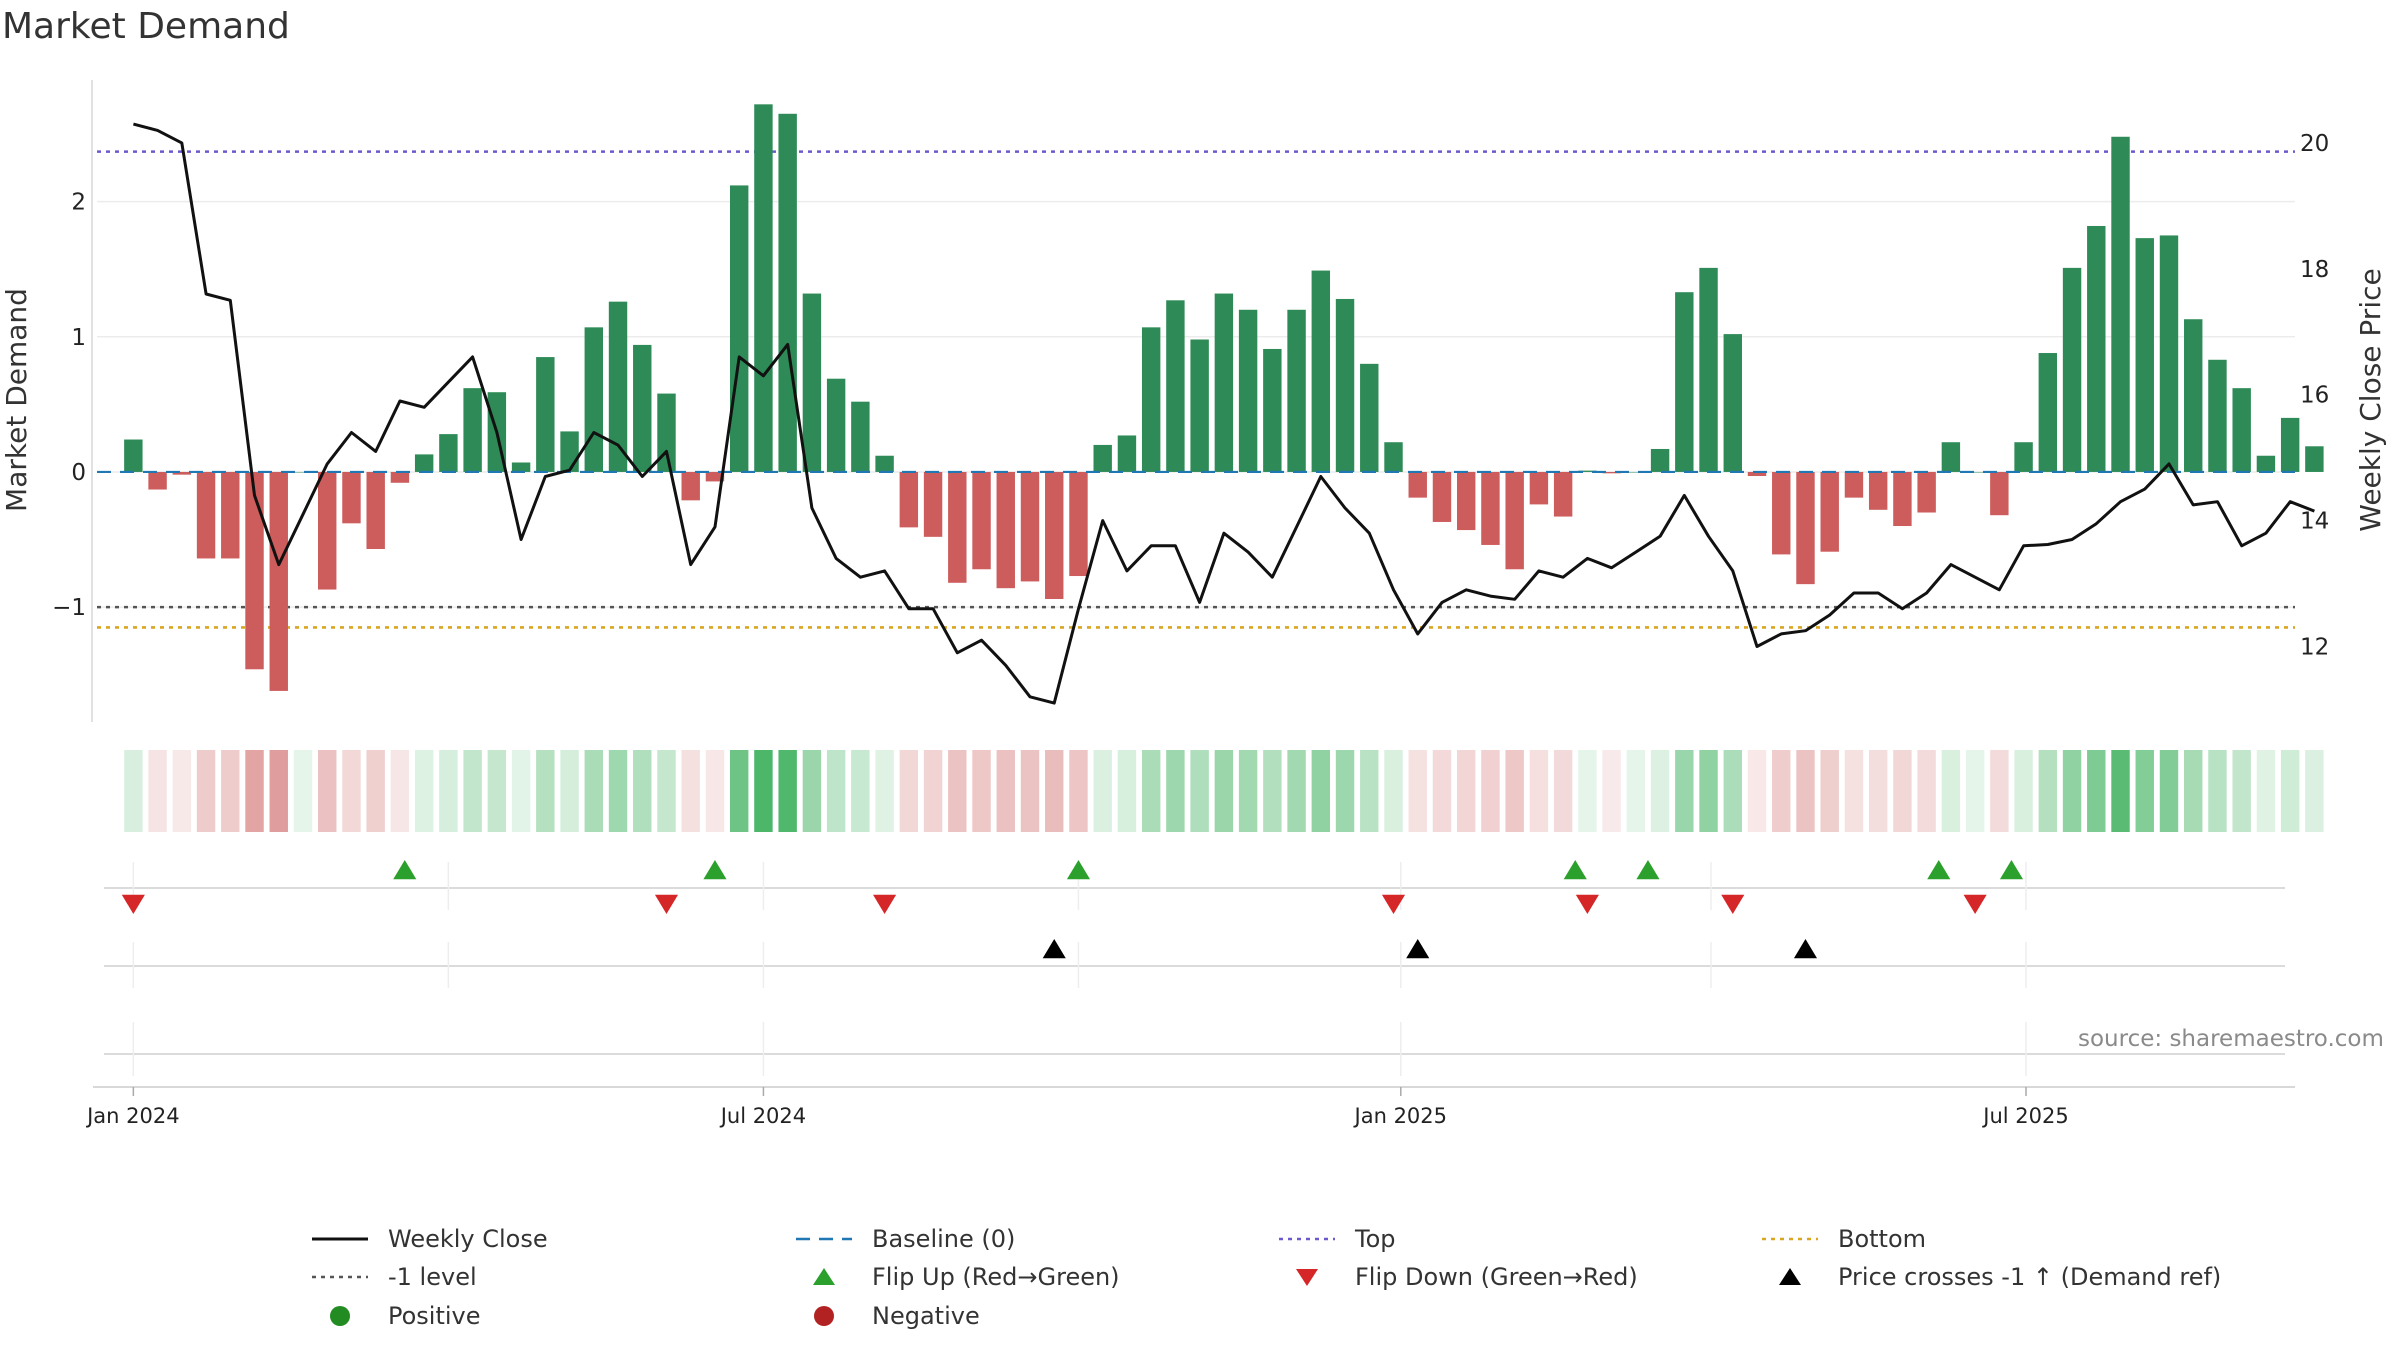 This screenshot has width=2400, height=1350. What do you see at coordinates (2231, 1039) in the screenshot?
I see `source-text: source: sharemaestro.com` at bounding box center [2231, 1039].